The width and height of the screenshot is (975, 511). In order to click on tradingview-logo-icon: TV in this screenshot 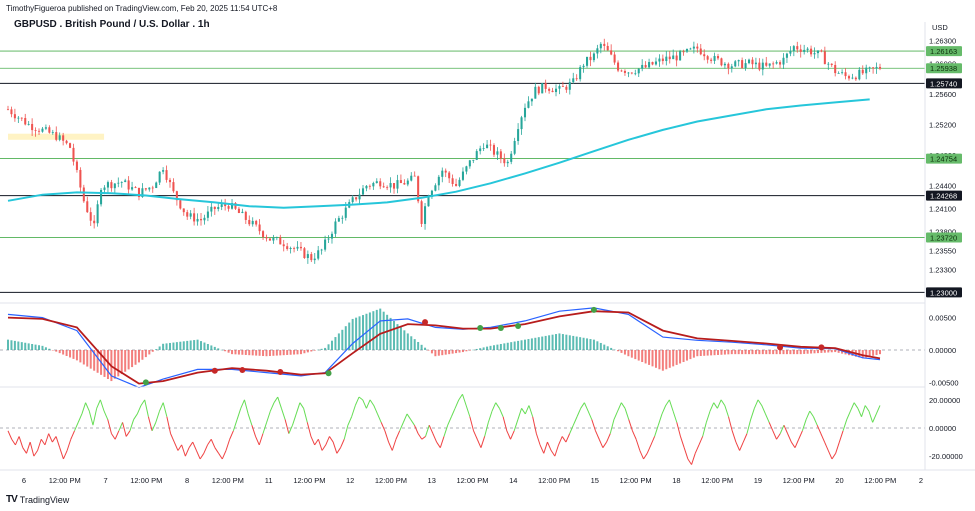, I will do `click(12, 499)`.